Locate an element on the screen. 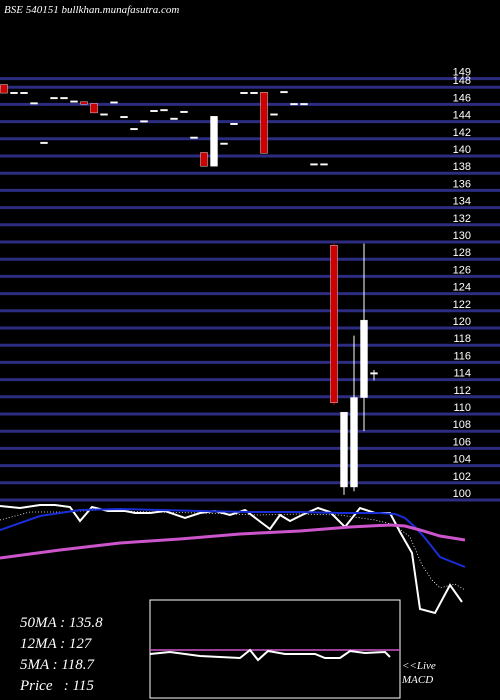 The height and width of the screenshot is (700, 500). price-line is located at coordinates (231, 559).